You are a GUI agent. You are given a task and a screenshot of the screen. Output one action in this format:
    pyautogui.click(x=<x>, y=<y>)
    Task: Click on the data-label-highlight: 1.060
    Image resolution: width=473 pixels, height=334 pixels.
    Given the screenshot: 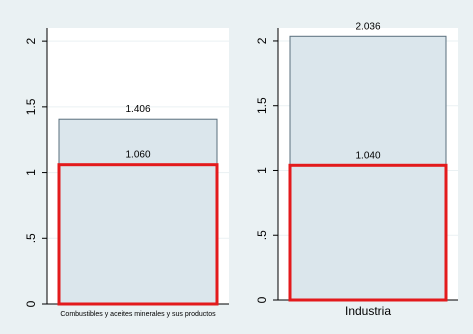 What is the action you would take?
    pyautogui.click(x=137, y=155)
    